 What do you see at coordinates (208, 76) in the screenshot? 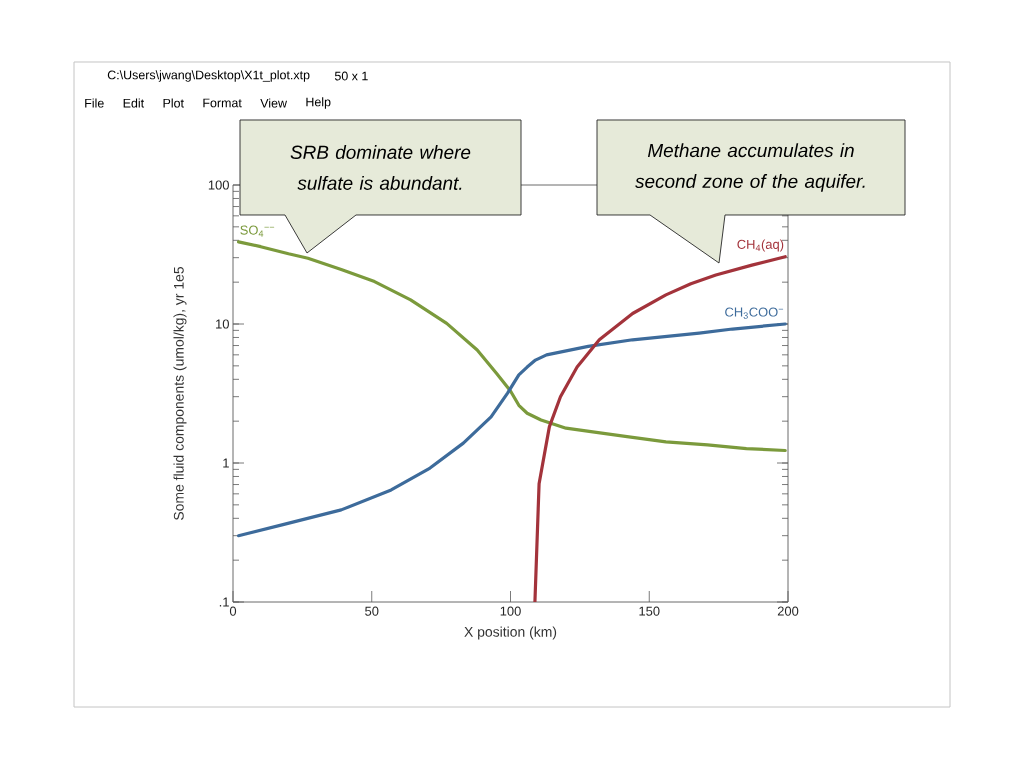
I see `chart-title: C:\Users\jwang\Desktop\X1t_plot.xtp` at bounding box center [208, 76].